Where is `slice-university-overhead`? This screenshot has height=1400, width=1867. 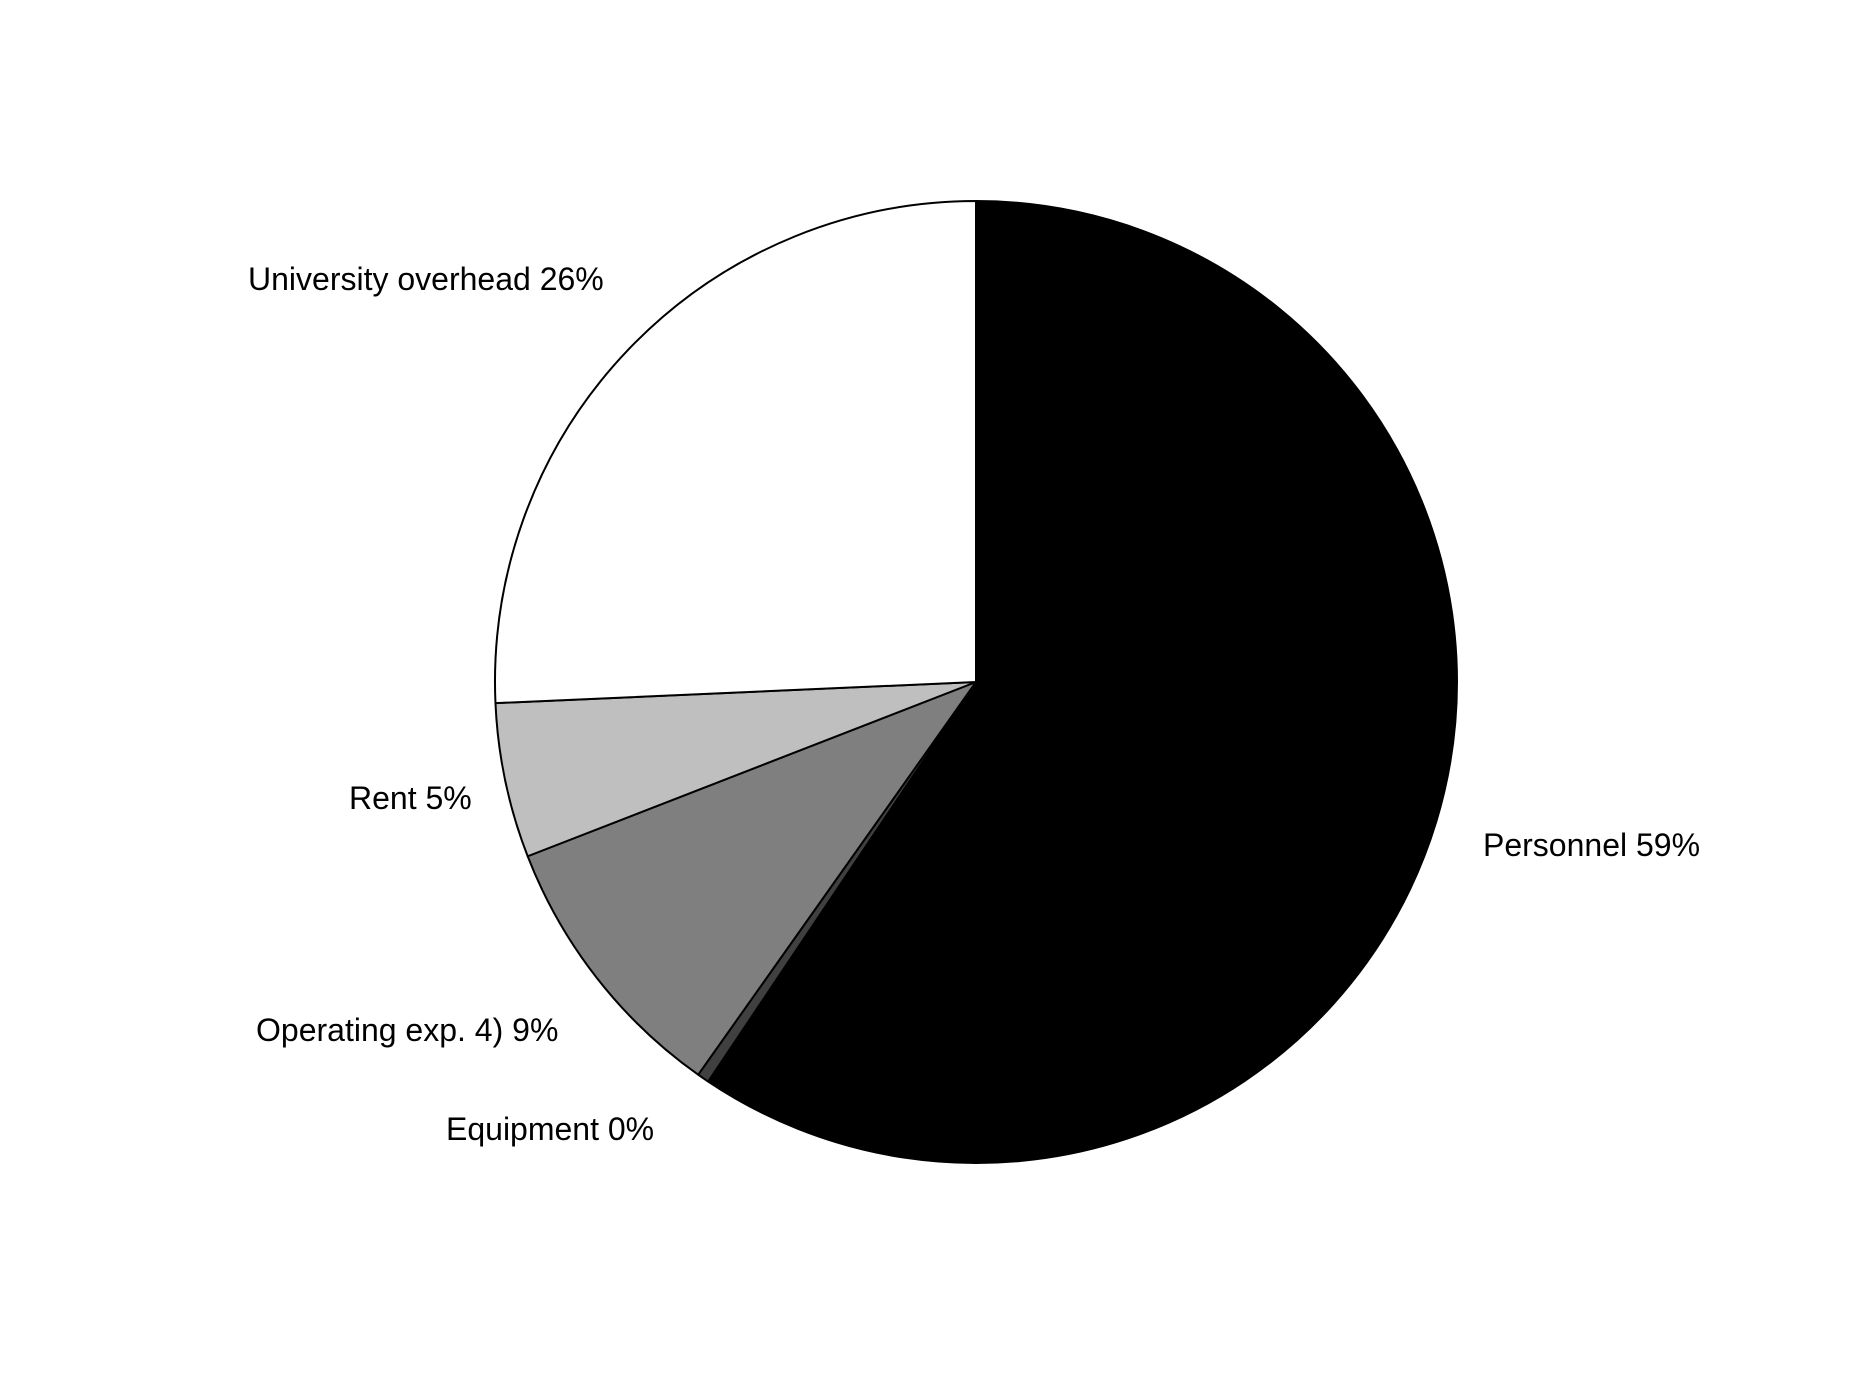 slice-university-overhead is located at coordinates (735, 452).